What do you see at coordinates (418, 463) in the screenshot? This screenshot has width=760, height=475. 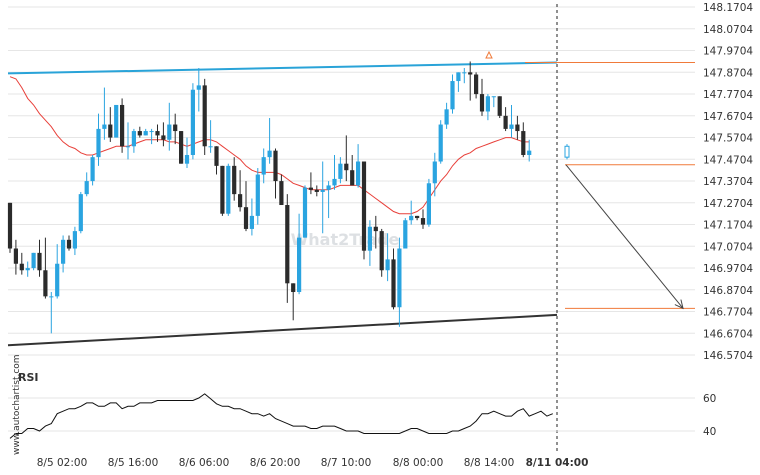 I see `time-tick-label: 8/8 00:00` at bounding box center [418, 463].